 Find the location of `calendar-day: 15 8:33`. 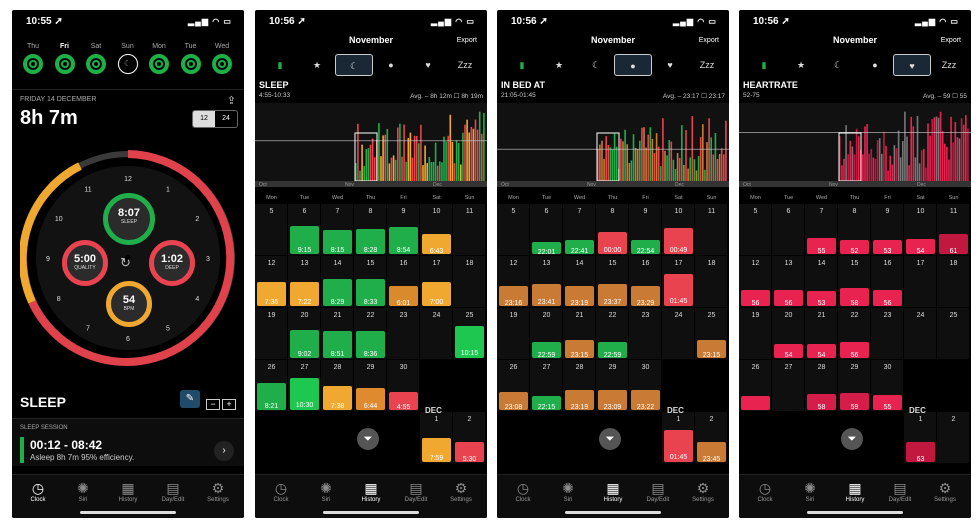

calendar-day: 15 8:33 is located at coordinates (370, 282).